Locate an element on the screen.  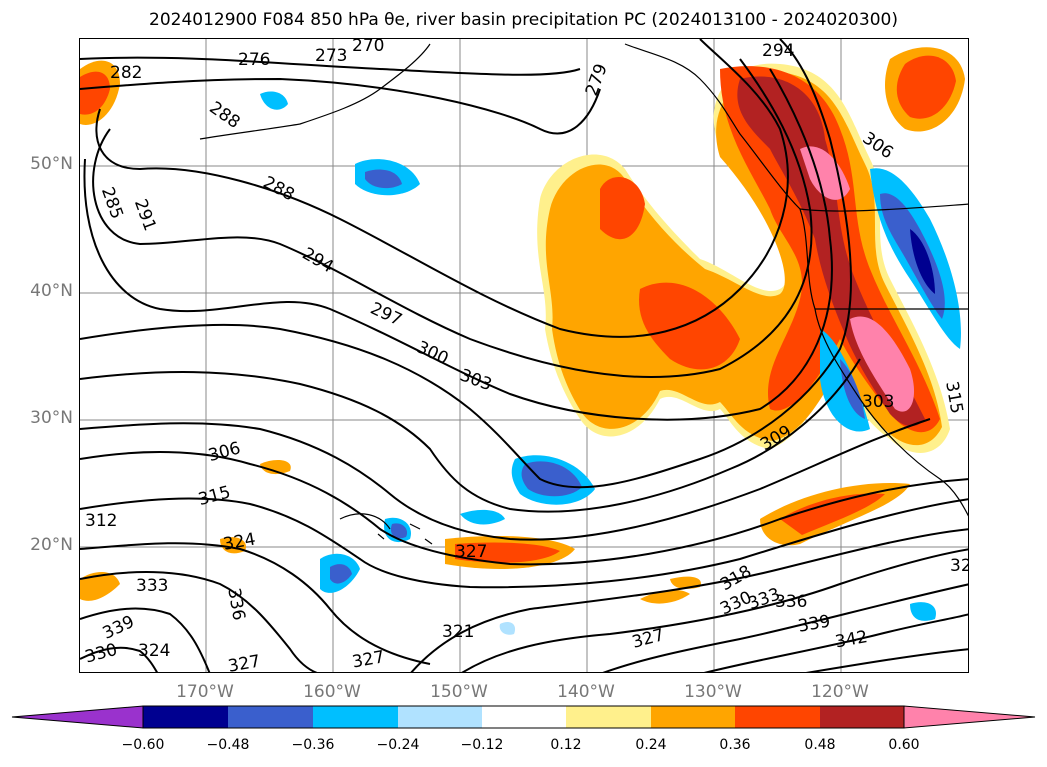
contour-label-339: 339 is located at coordinates (119, 628).